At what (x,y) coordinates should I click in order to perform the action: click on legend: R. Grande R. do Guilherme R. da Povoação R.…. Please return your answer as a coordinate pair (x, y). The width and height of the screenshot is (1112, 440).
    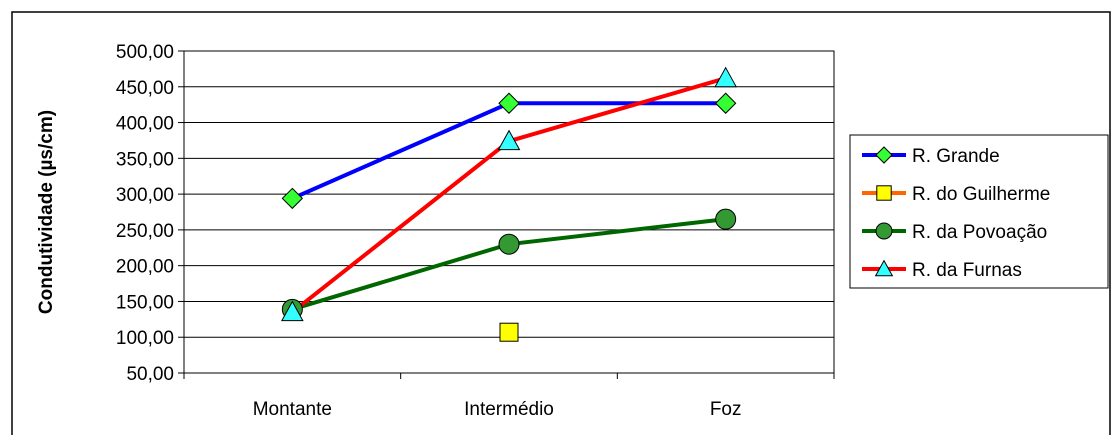
    Looking at the image, I should click on (979, 211).